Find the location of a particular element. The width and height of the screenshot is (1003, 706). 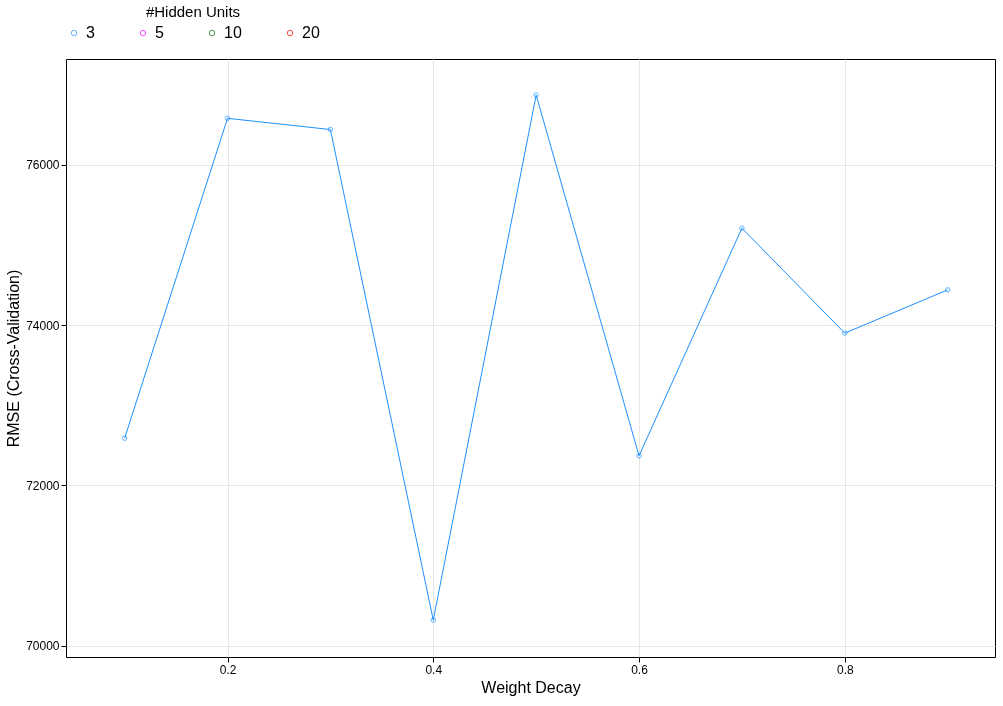

legend-label: 3 is located at coordinates (90, 32).